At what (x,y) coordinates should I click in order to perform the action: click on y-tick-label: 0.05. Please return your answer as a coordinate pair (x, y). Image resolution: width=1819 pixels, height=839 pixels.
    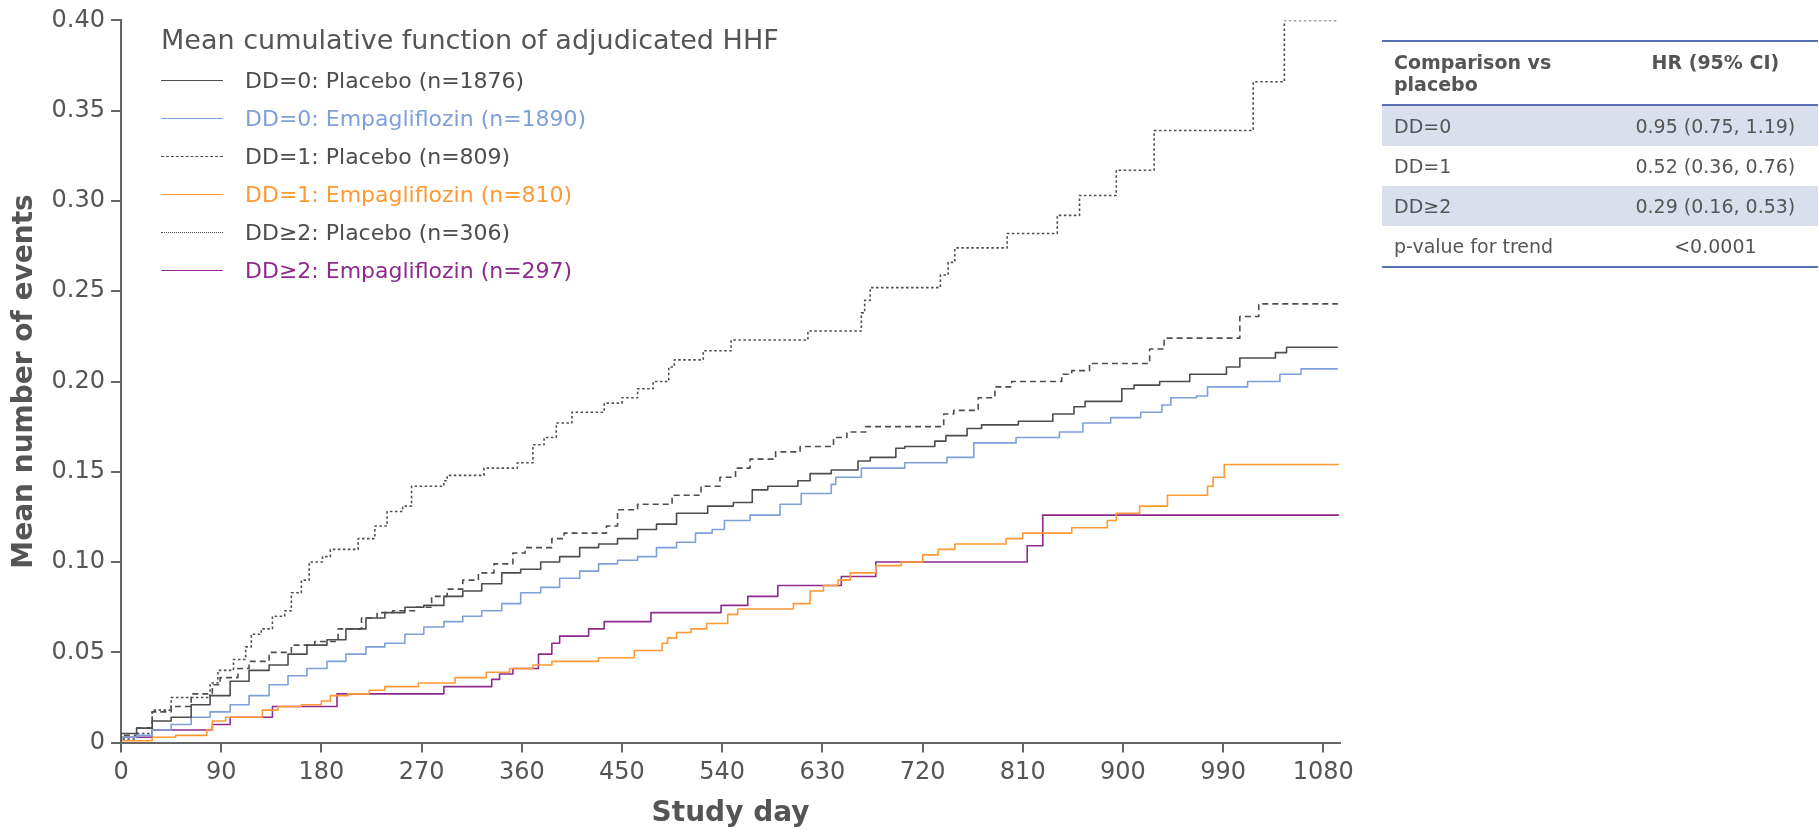
    Looking at the image, I should click on (78, 650).